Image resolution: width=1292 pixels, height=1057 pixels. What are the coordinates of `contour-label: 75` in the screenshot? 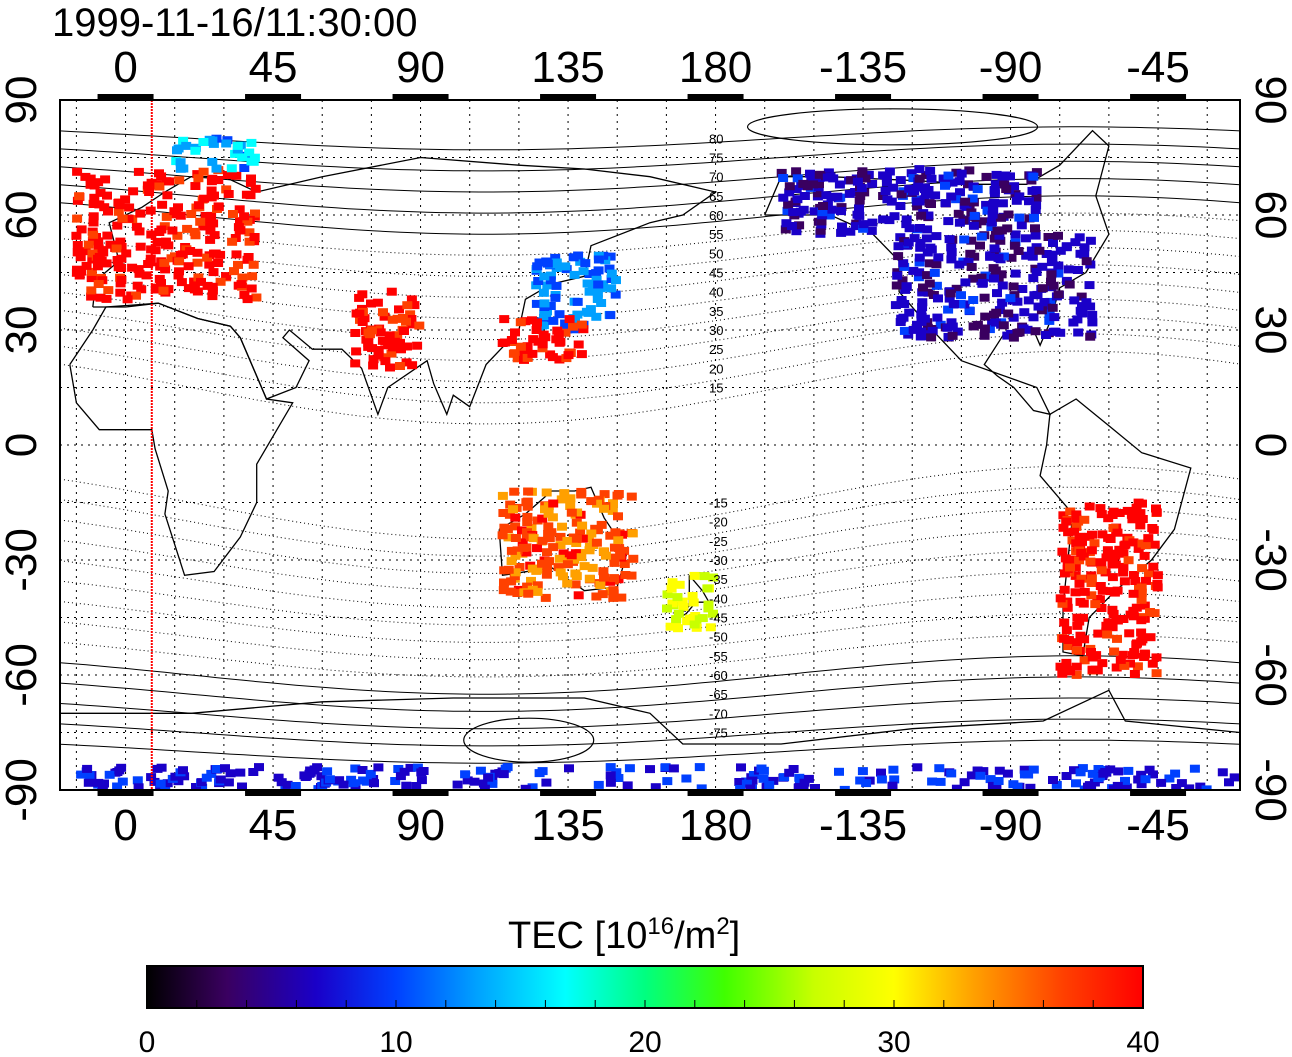 It's located at (716, 158).